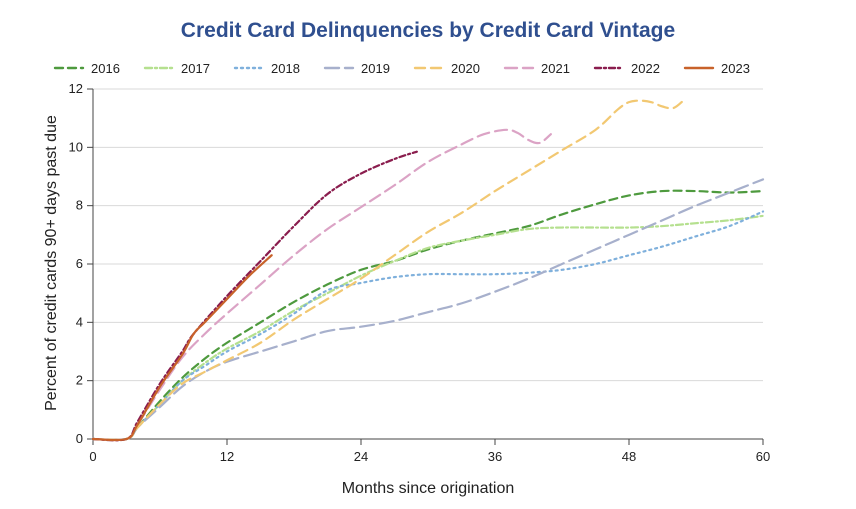 The image size is (856, 509). What do you see at coordinates (285, 68) in the screenshot?
I see `legend-label-2018: 2018` at bounding box center [285, 68].